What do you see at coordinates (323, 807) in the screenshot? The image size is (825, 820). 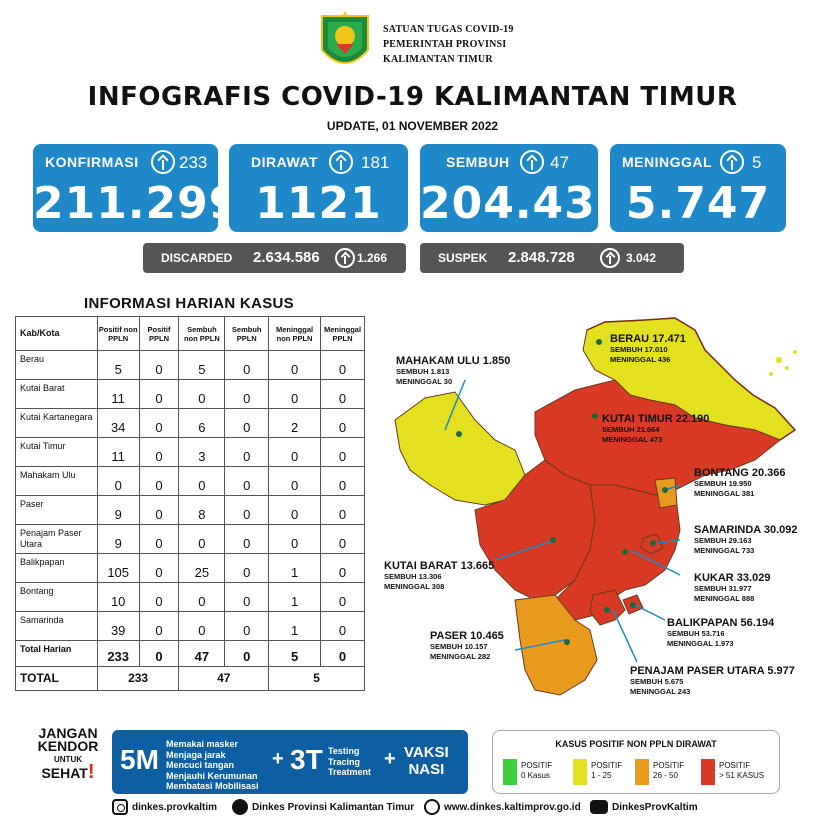 I see `facebook-link: Dinkes Provinsi Kalimantan Timur` at bounding box center [323, 807].